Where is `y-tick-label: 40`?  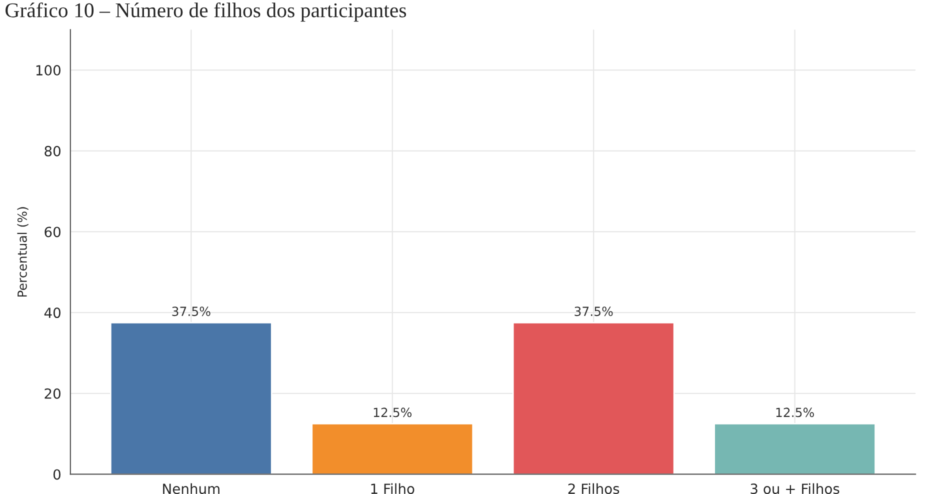 y-tick-label: 40 is located at coordinates (52, 313).